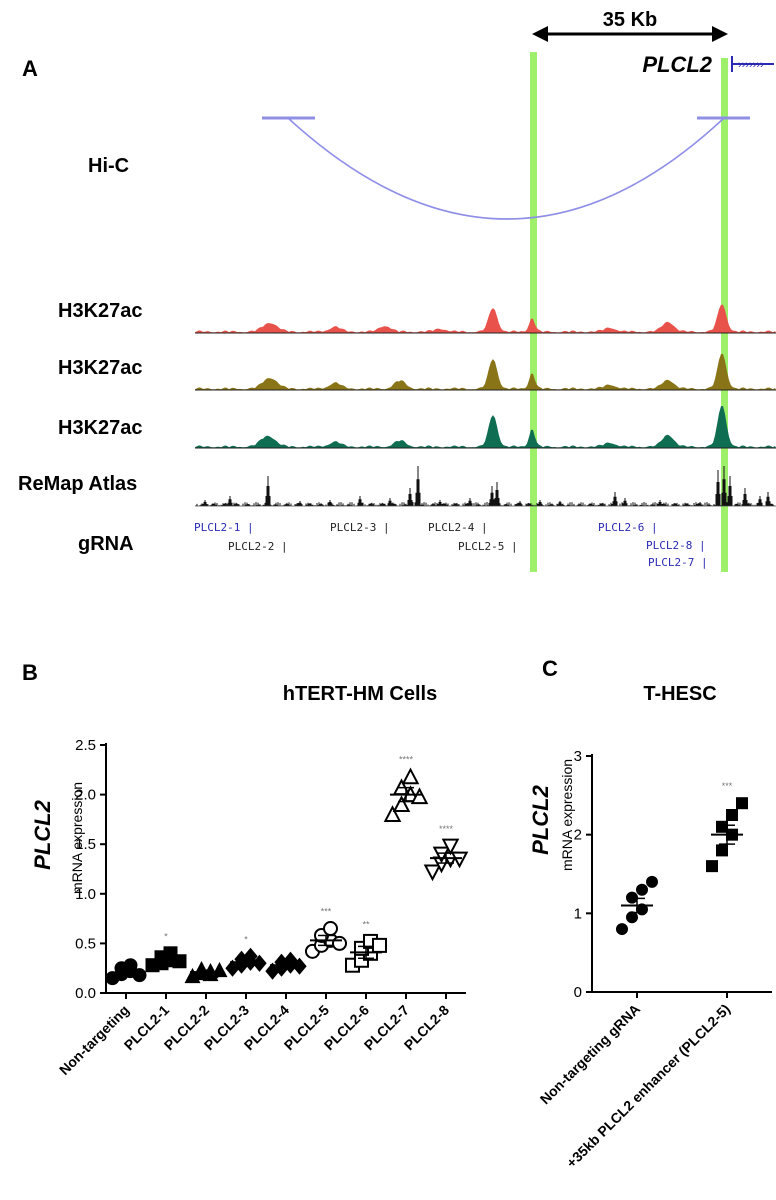  What do you see at coordinates (85, 943) in the screenshot?
I see `y-tick-label: 0.5` at bounding box center [85, 943].